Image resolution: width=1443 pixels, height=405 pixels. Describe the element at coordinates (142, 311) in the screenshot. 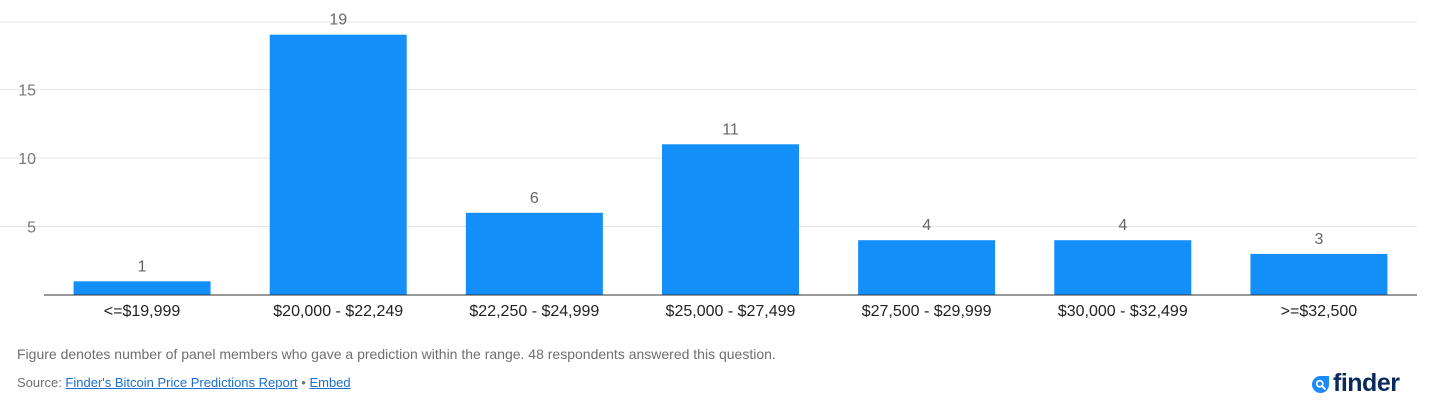

I see `x-tick-label: <=$19,999` at that location.